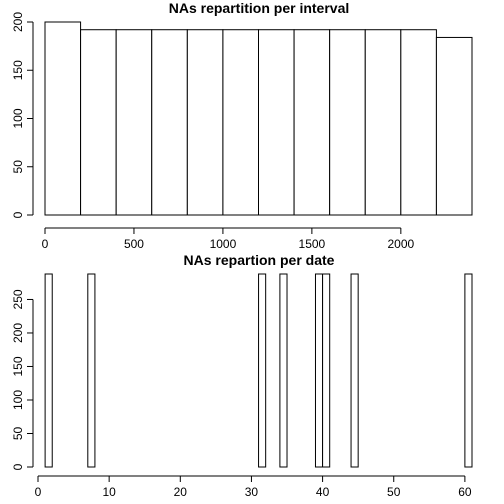  Describe the element at coordinates (134, 244) in the screenshot. I see `x-tick-label: 500` at that location.